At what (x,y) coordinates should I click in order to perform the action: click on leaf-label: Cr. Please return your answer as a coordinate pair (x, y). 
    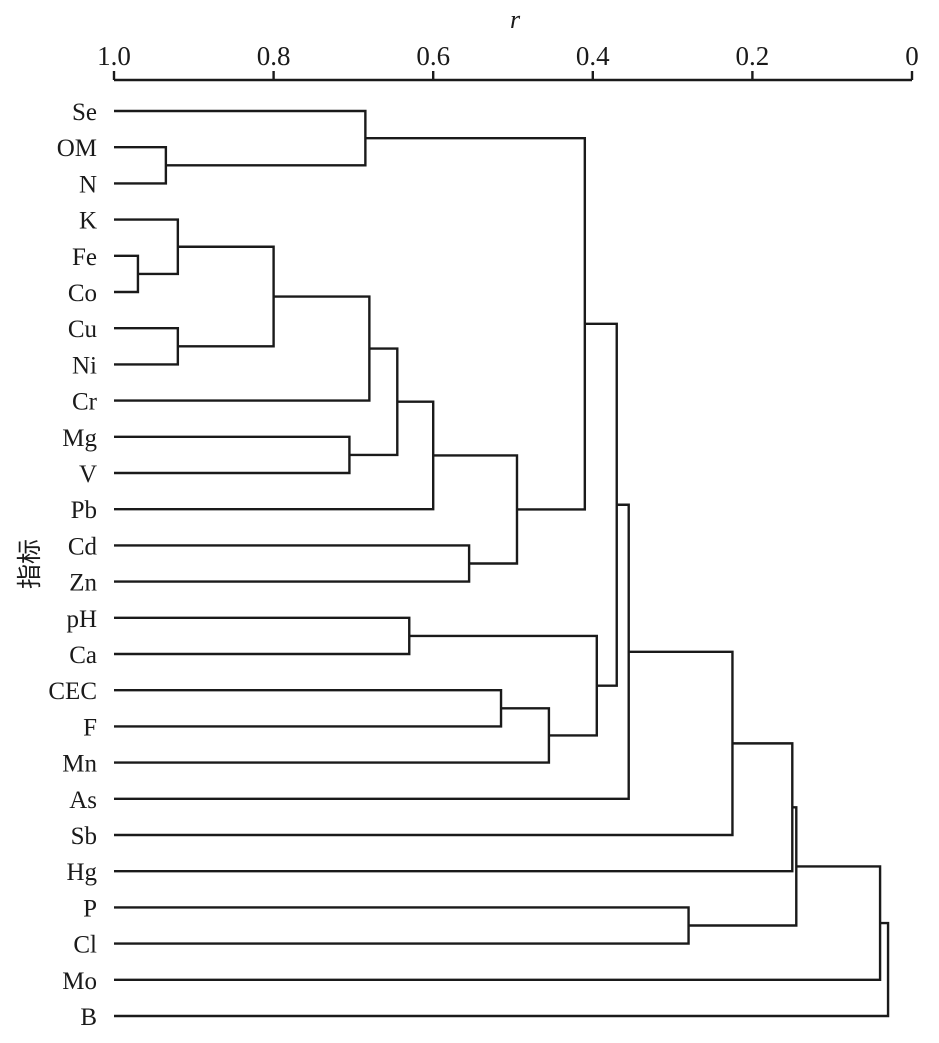
    Looking at the image, I should click on (85, 402).